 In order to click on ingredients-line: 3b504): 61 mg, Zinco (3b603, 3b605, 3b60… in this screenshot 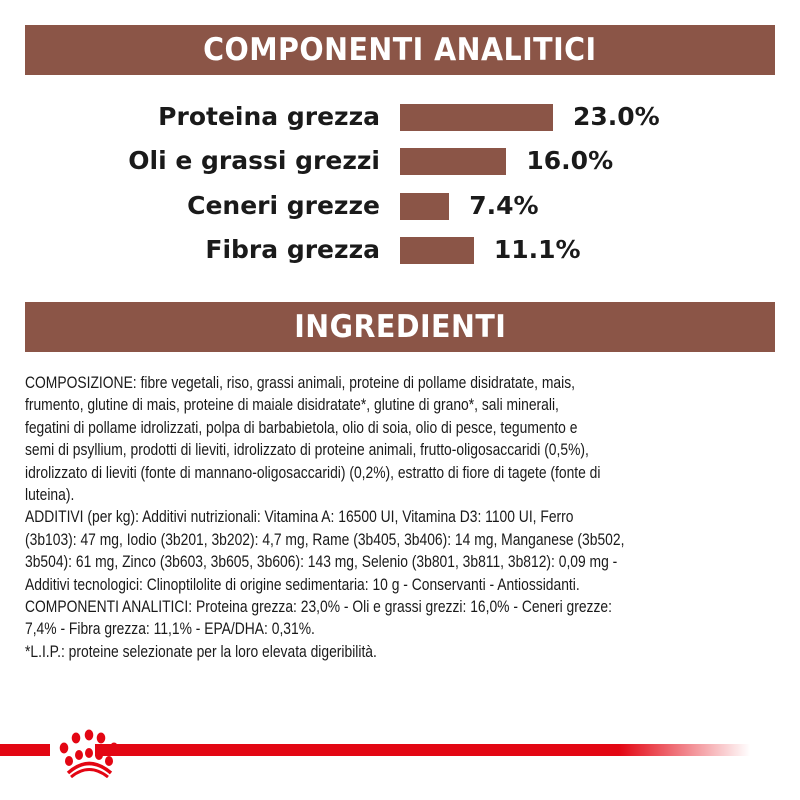, I will do `click(321, 562)`.